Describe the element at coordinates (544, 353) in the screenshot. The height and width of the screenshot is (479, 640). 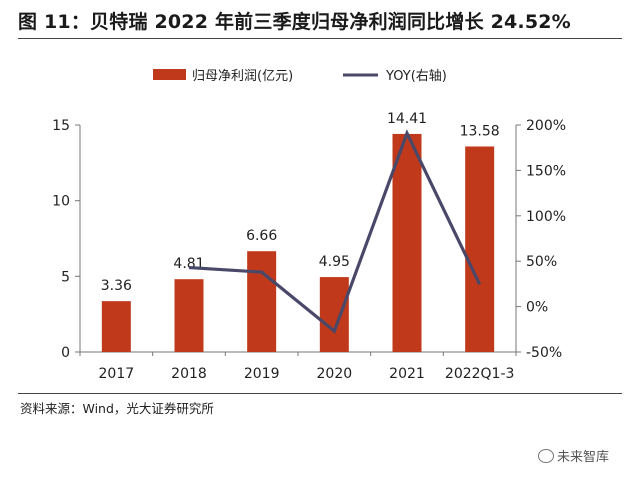
I see `y-right-tick-label: -50%` at that location.